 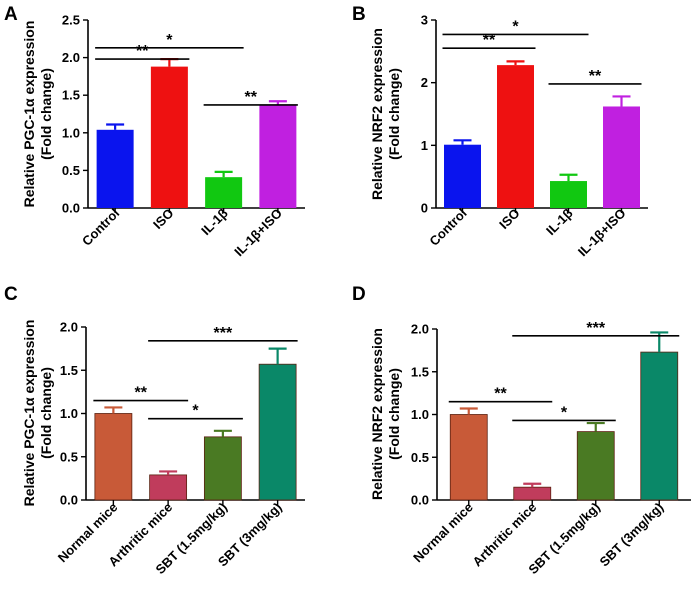 What do you see at coordinates (505, 535) in the screenshot?
I see `category-label: Arthritic mice` at bounding box center [505, 535].